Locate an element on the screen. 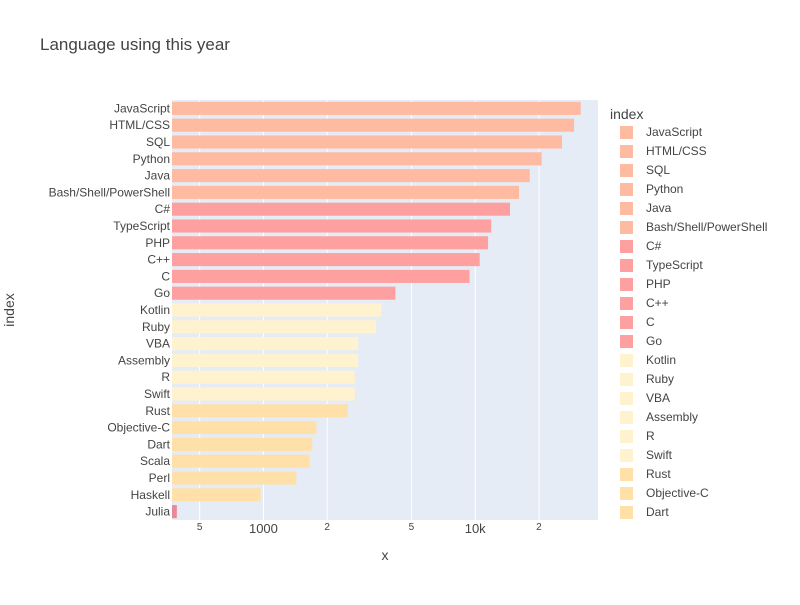 Image resolution: width=800 pixels, height=605 pixels. y-tick-label: Bash/Shell/PowerShell is located at coordinates (109, 192).